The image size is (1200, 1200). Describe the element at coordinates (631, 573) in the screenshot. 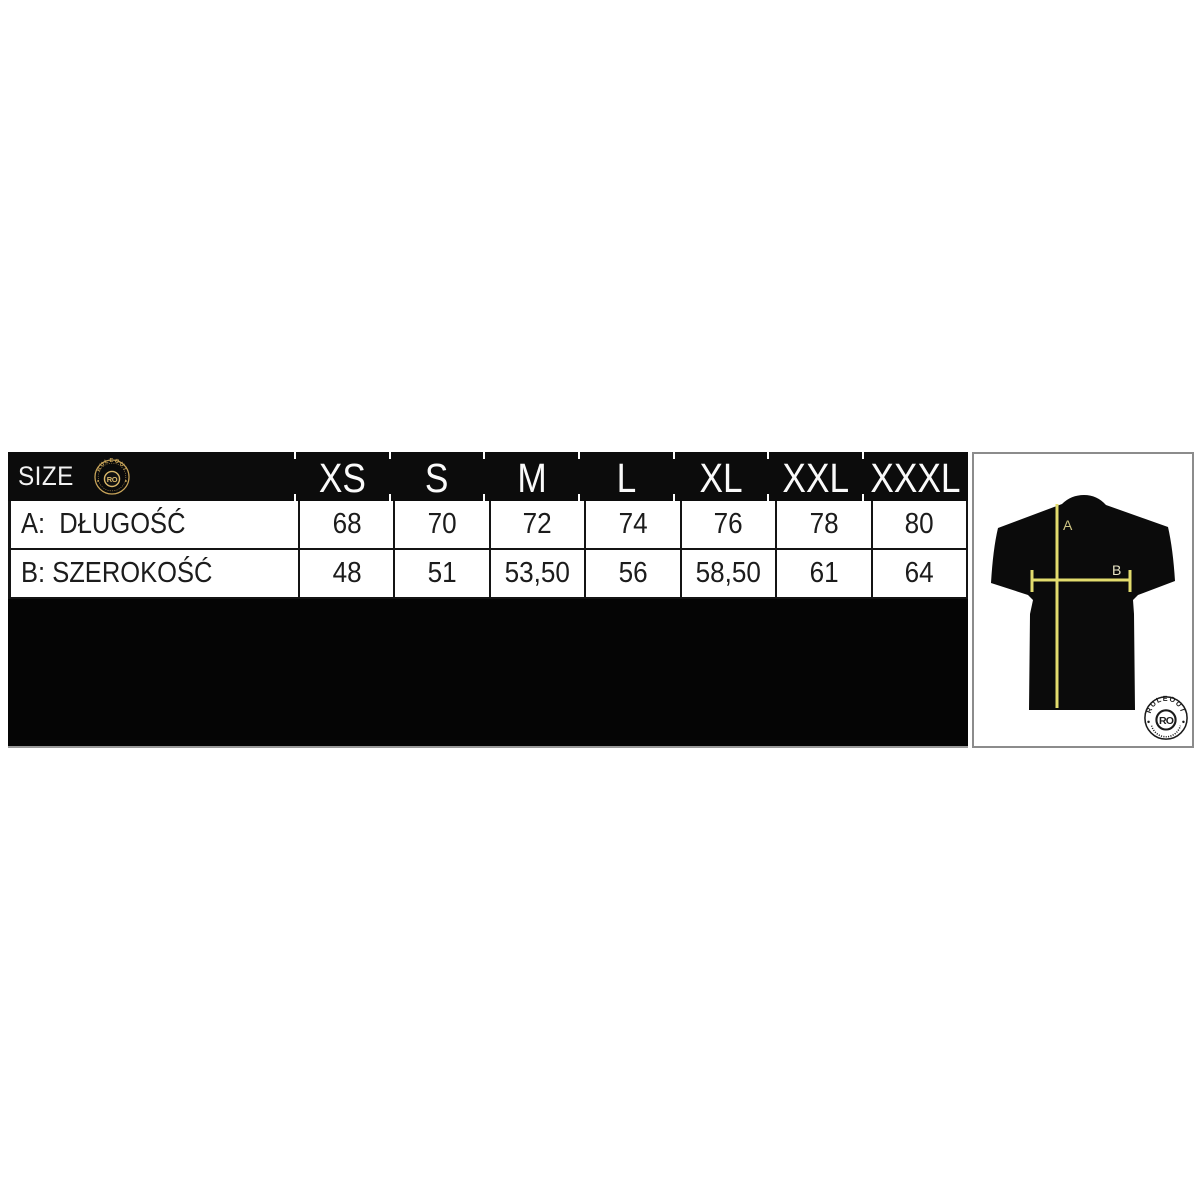

I see `width-value-l: 56` at that location.